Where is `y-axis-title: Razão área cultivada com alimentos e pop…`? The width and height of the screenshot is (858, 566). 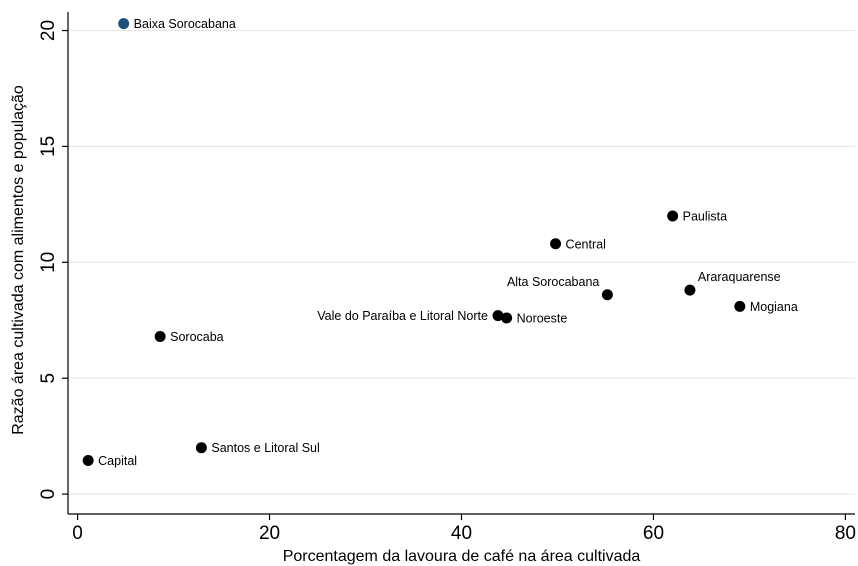 y-axis-title: Razão área cultivada com alimentos e pop… is located at coordinates (18, 260).